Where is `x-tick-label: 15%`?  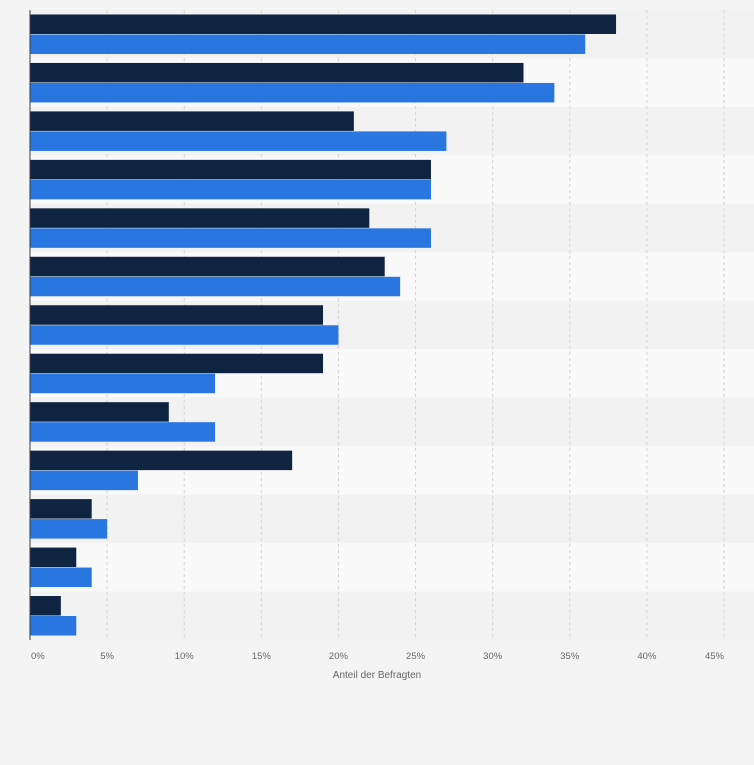
x-tick-label: 15% is located at coordinates (262, 656).